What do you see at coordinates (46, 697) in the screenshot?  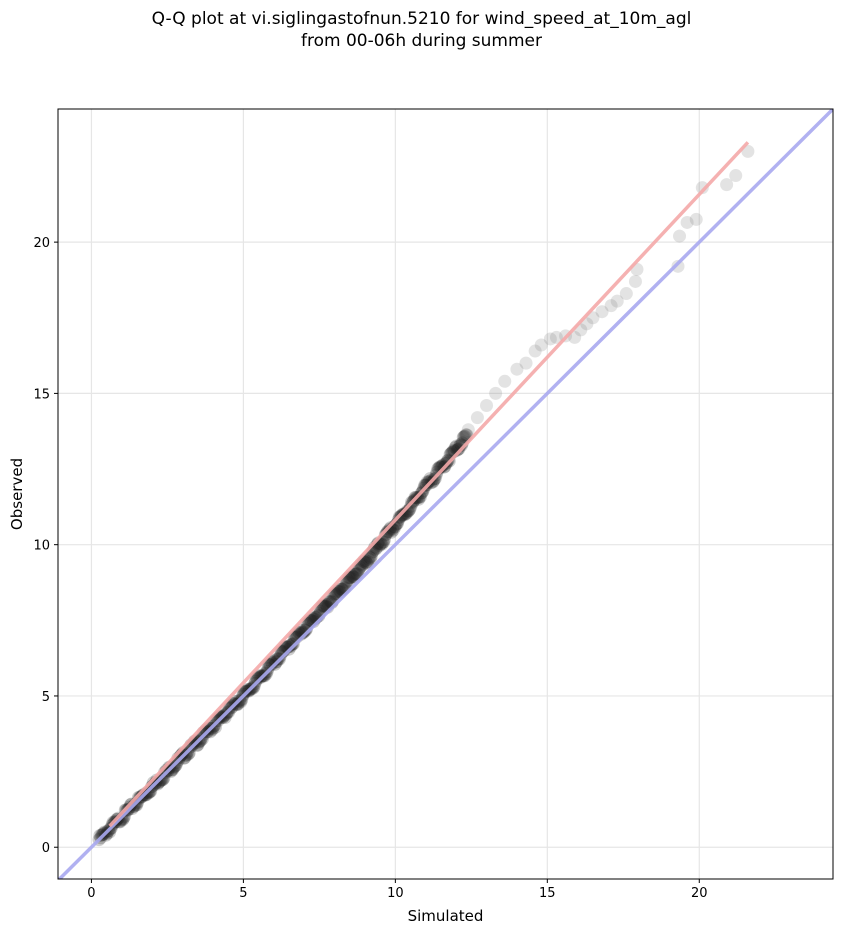 I see `y-tick-label: 5` at bounding box center [46, 697].